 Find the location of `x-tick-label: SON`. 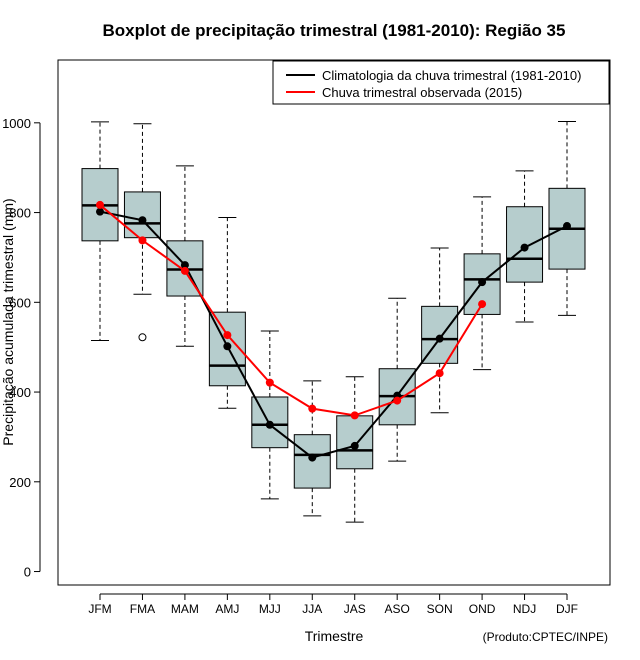

x-tick-label: SON is located at coordinates (440, 609).